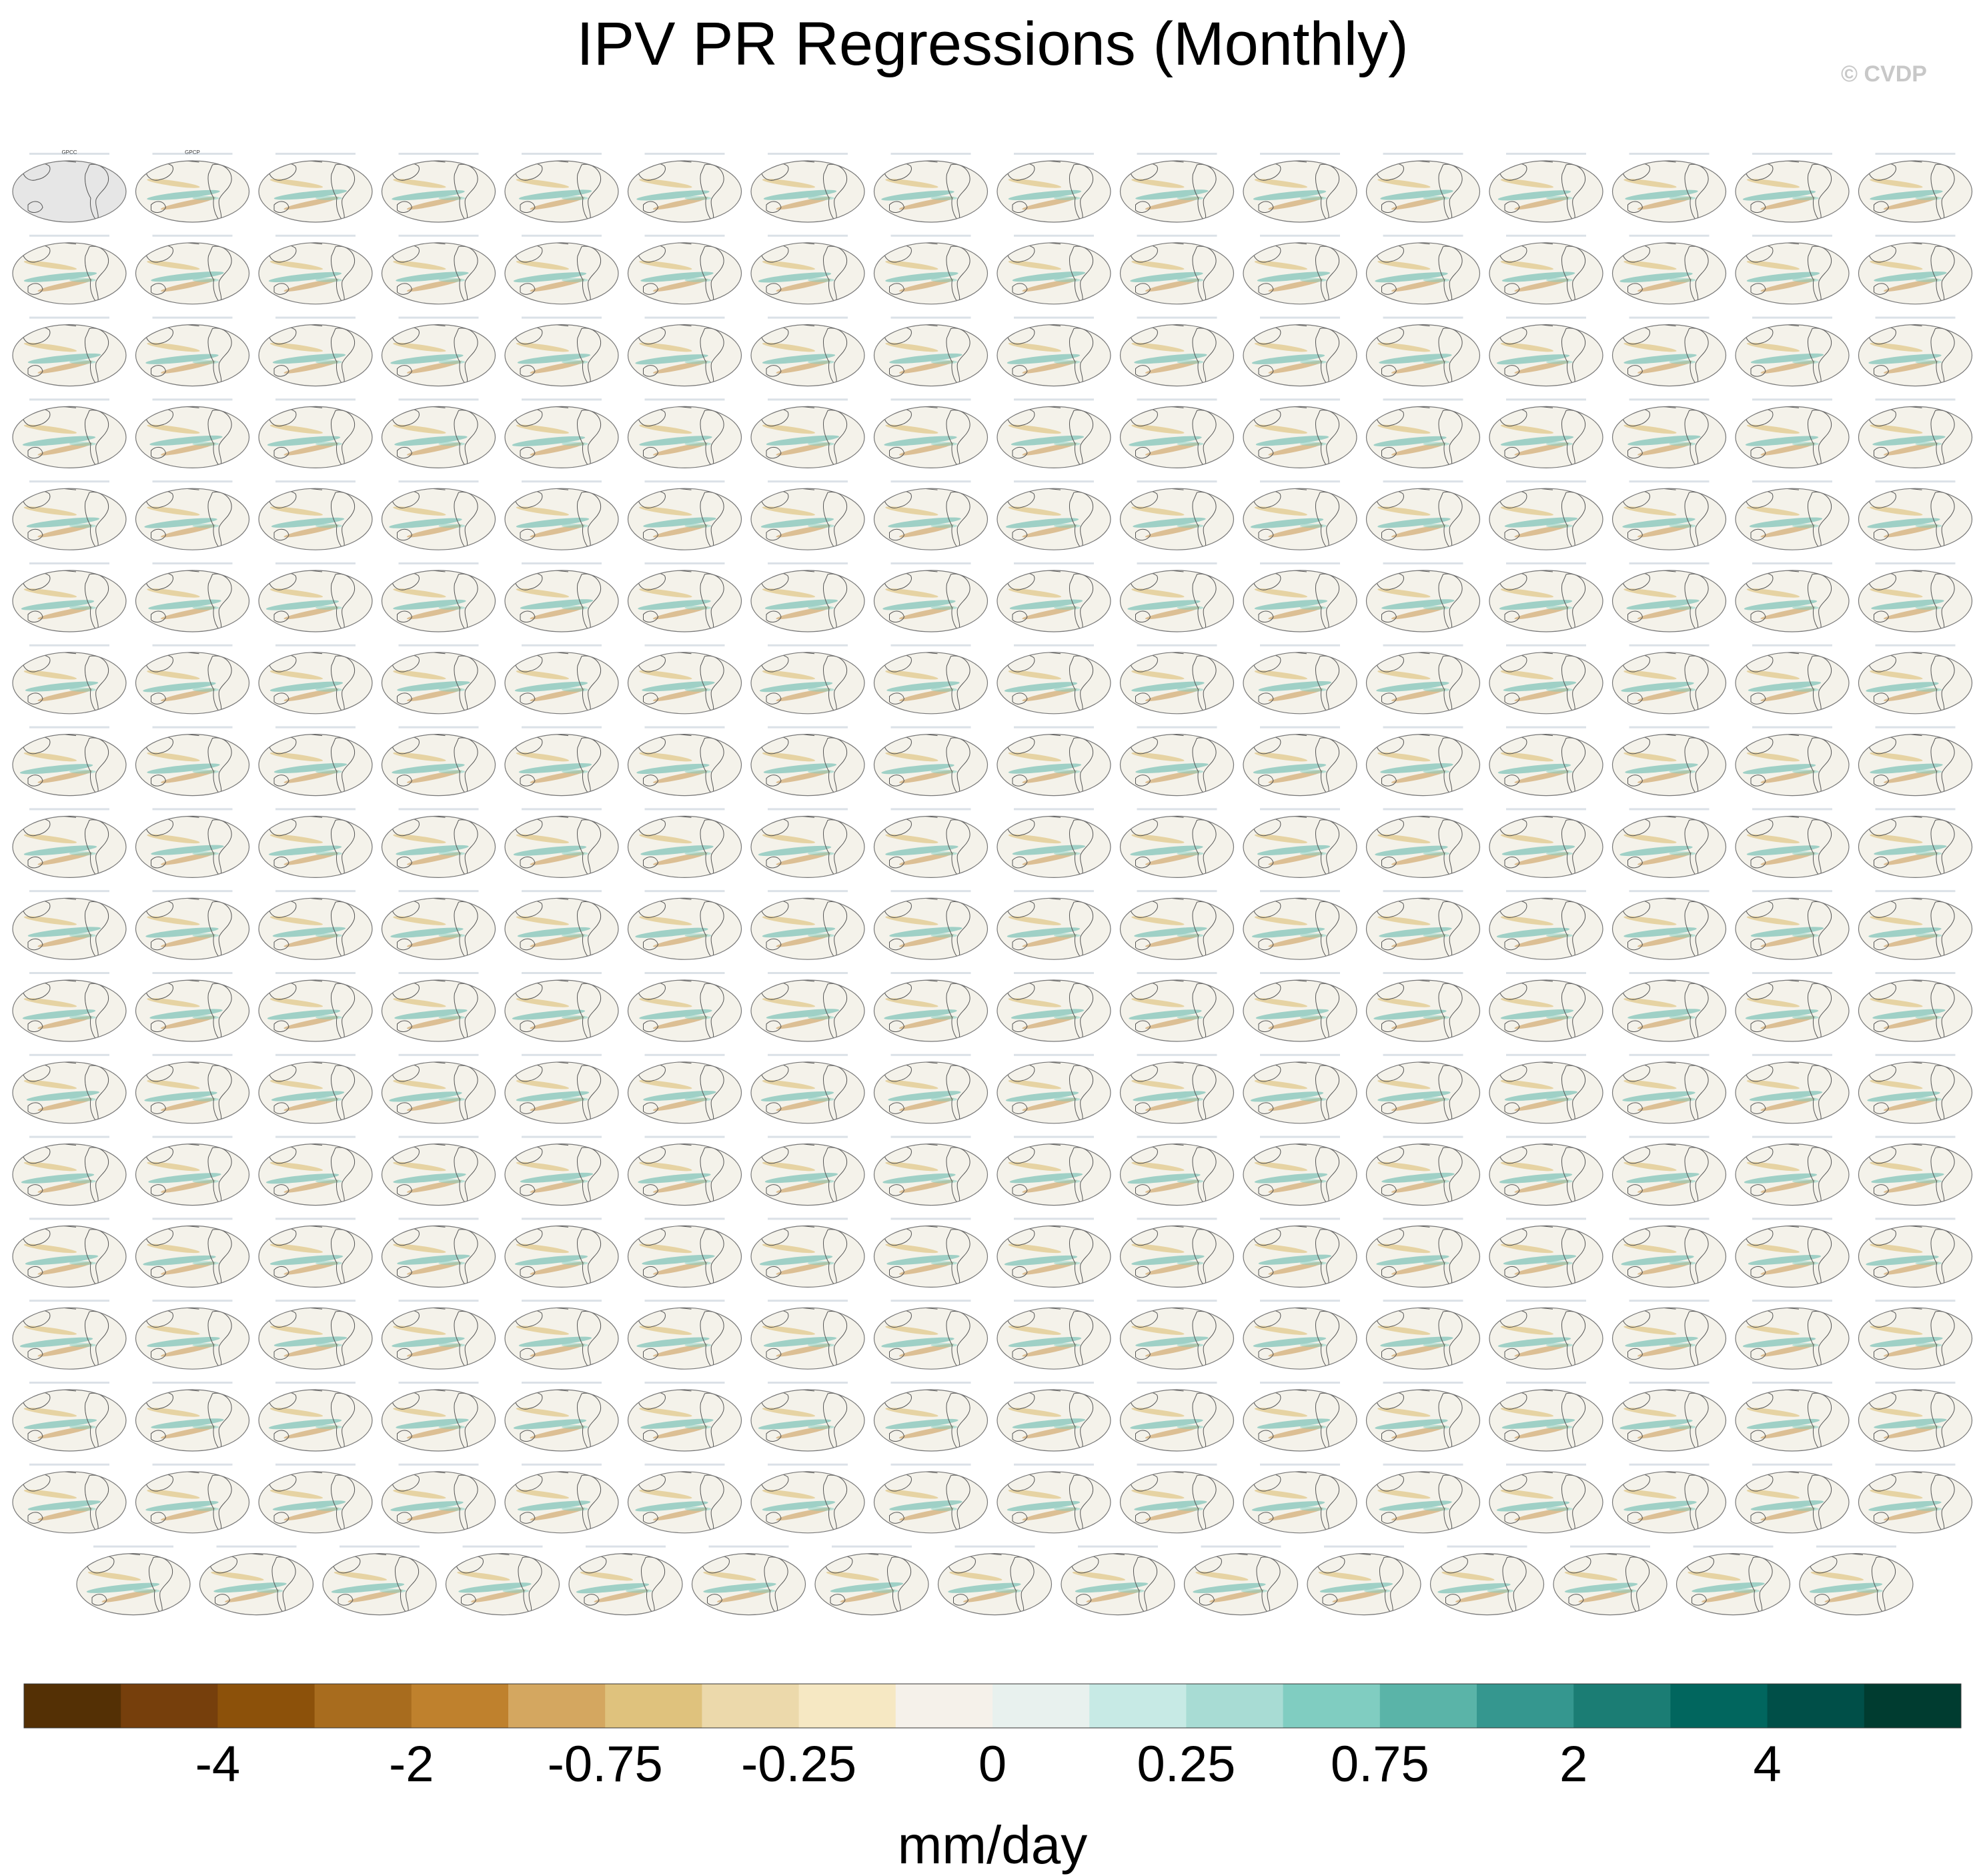 This screenshot has width=1985, height=1876. I want to click on colorbar-swatch, so click(653, 1706).